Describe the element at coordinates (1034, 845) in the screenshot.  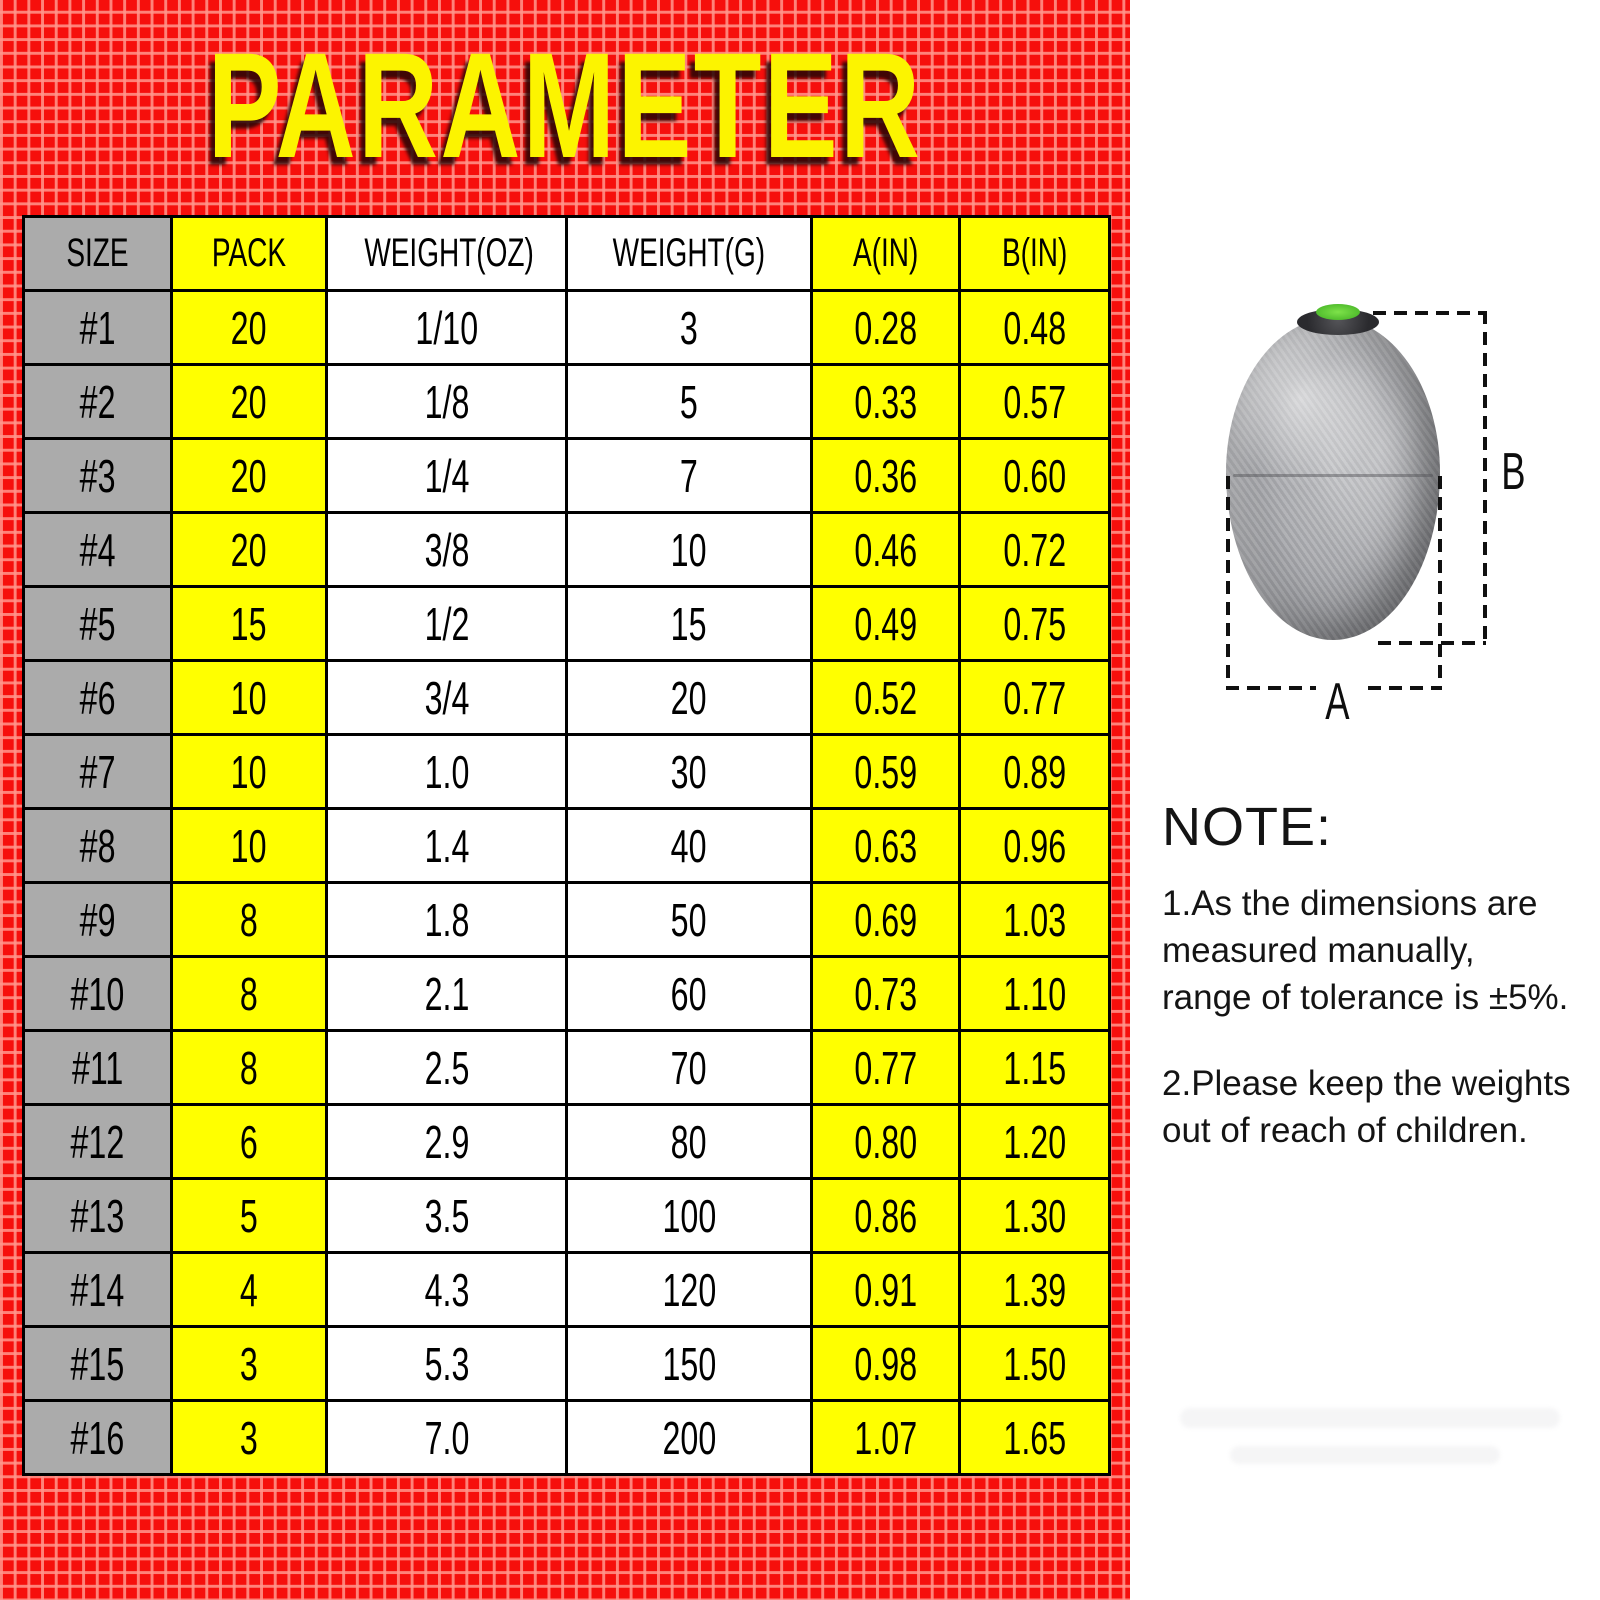
I see `cell-b_in: 0.96` at that location.